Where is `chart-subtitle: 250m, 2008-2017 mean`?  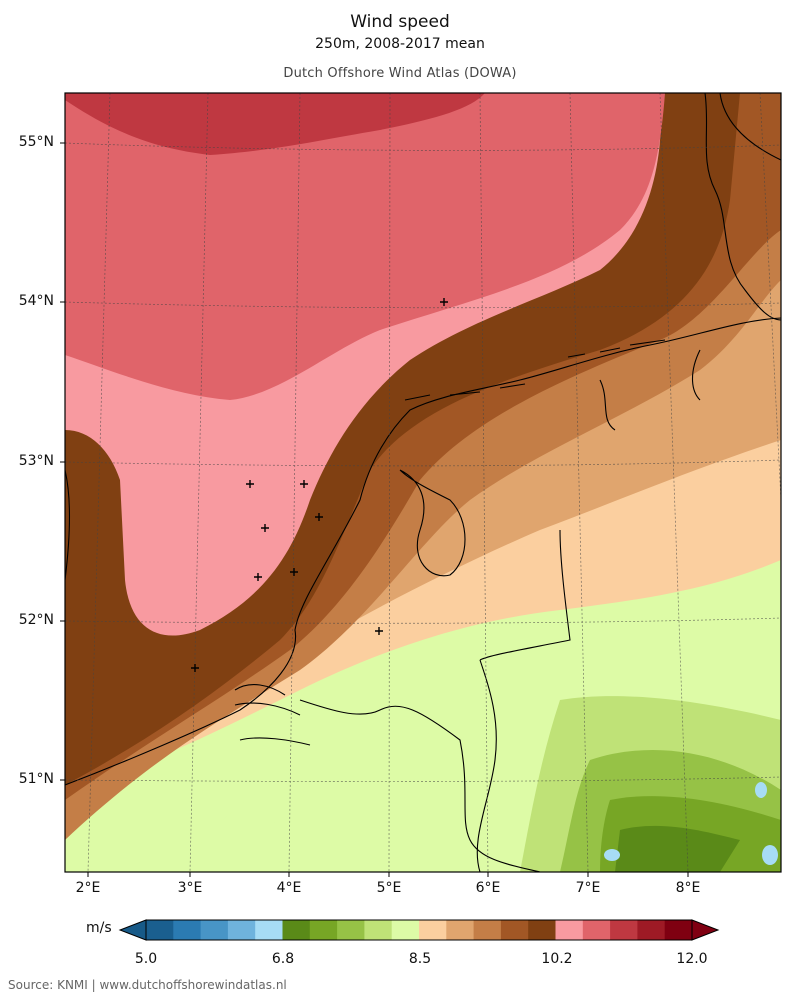
chart-subtitle: 250m, 2008-2017 mean is located at coordinates (400, 44).